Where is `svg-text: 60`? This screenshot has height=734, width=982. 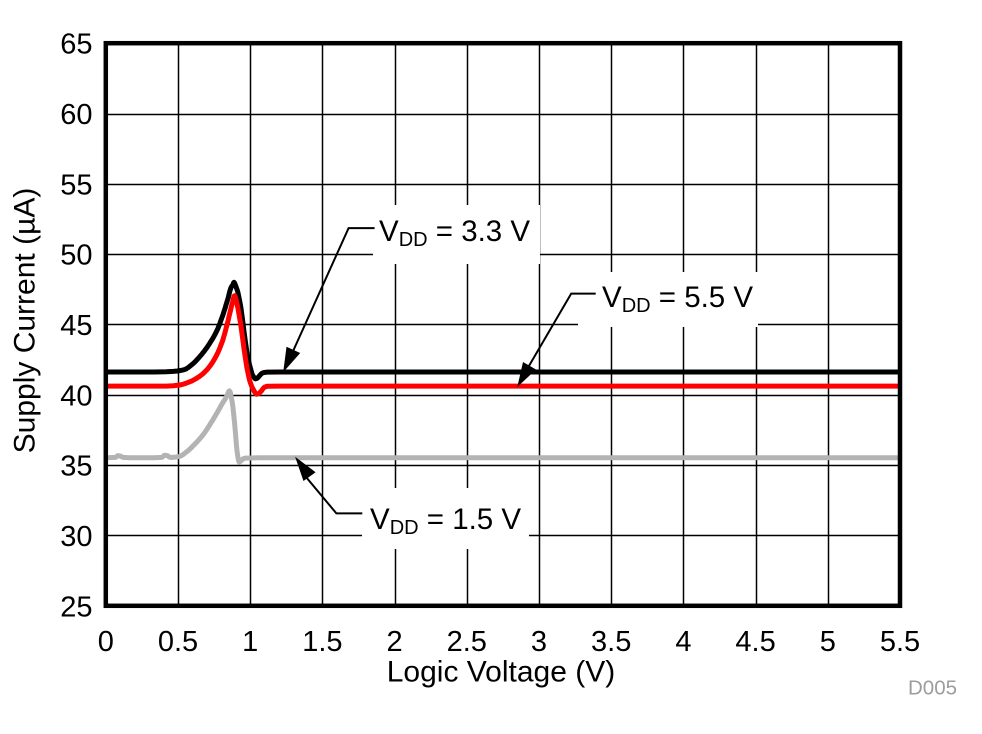 svg-text: 60 is located at coordinates (76, 115).